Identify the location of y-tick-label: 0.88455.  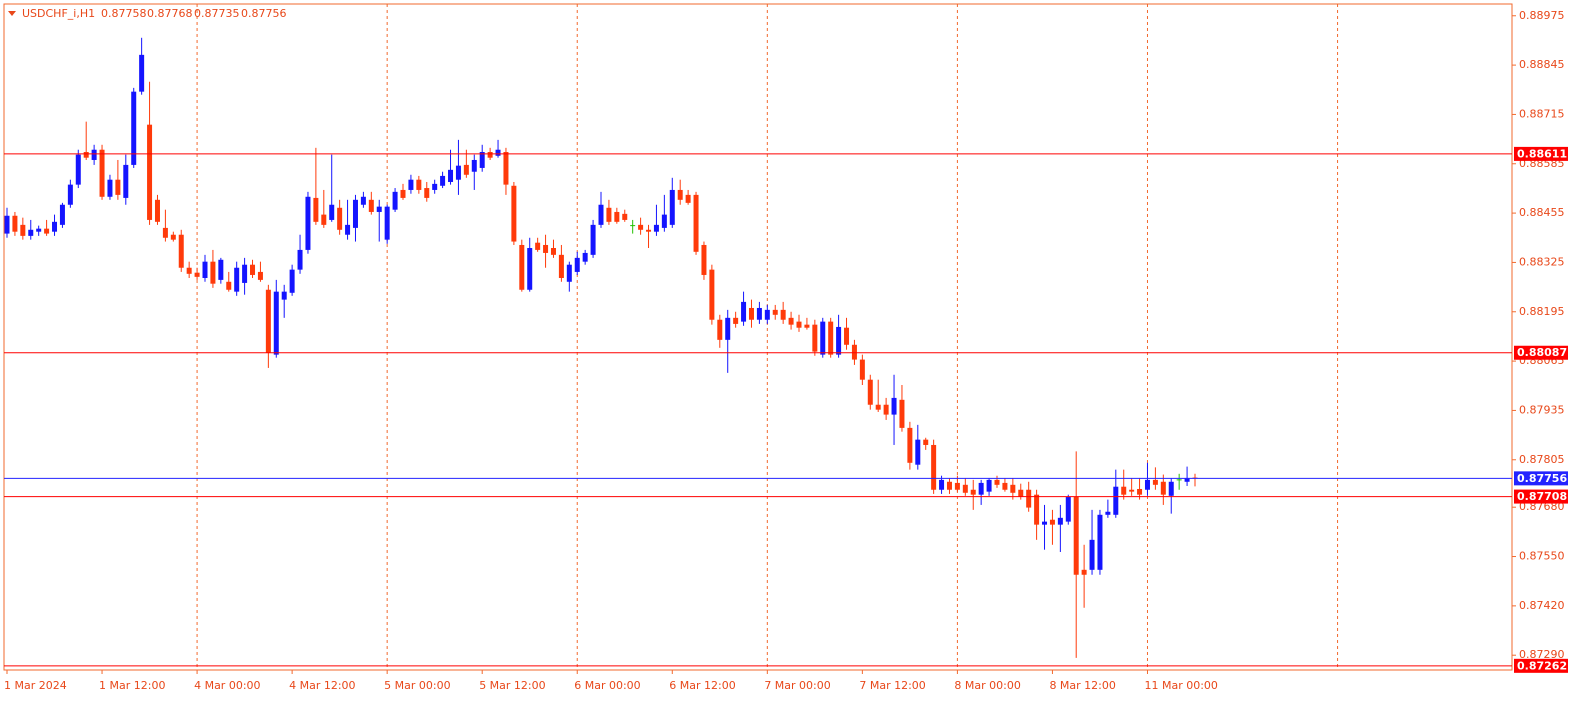
(1542, 212).